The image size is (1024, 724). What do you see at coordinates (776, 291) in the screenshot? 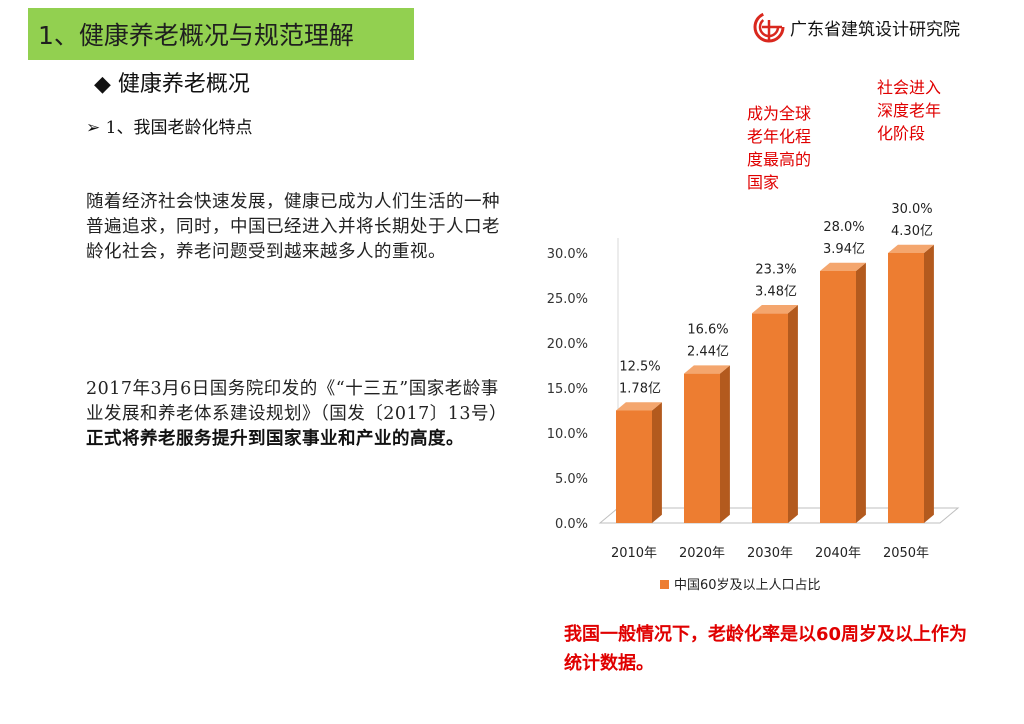
I see `data-label-population: 3.48亿` at bounding box center [776, 291].